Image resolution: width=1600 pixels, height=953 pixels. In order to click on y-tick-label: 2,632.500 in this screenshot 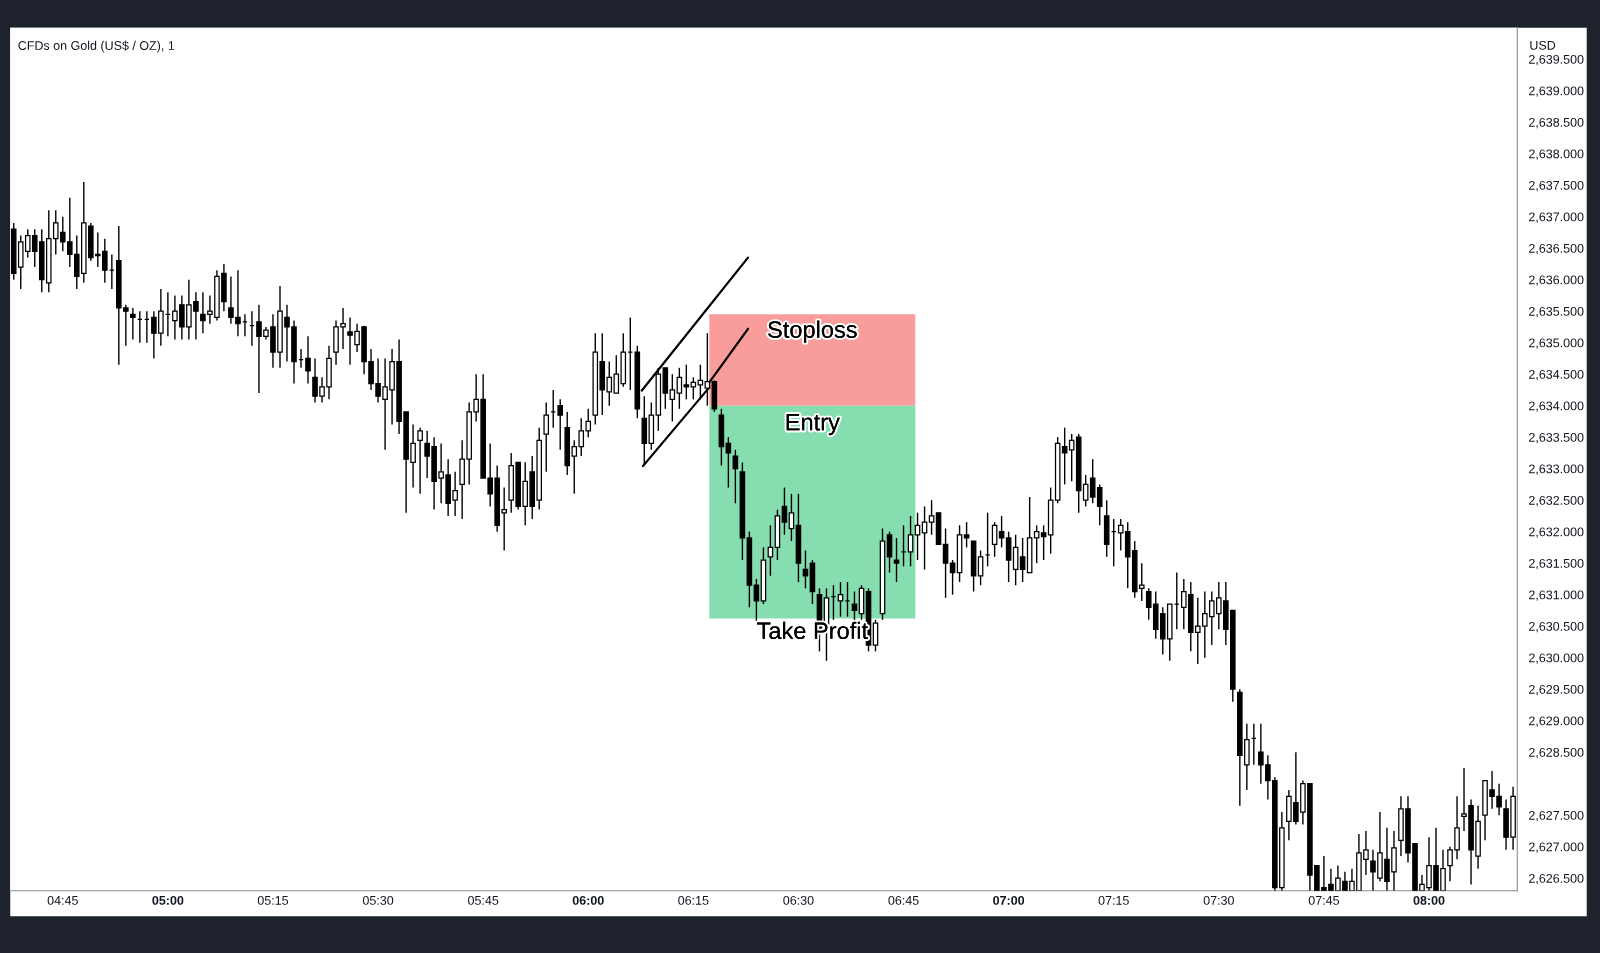, I will do `click(1556, 501)`.